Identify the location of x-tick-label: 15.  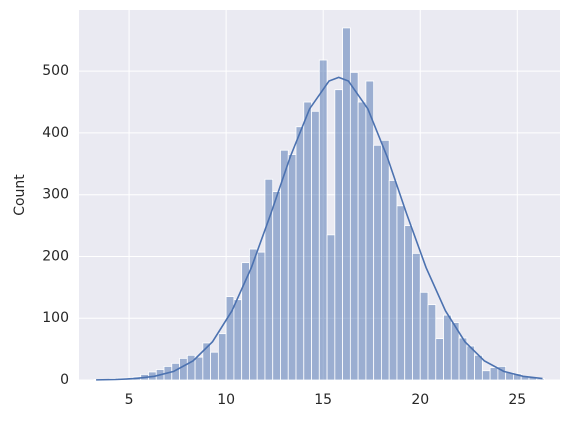
(323, 400).